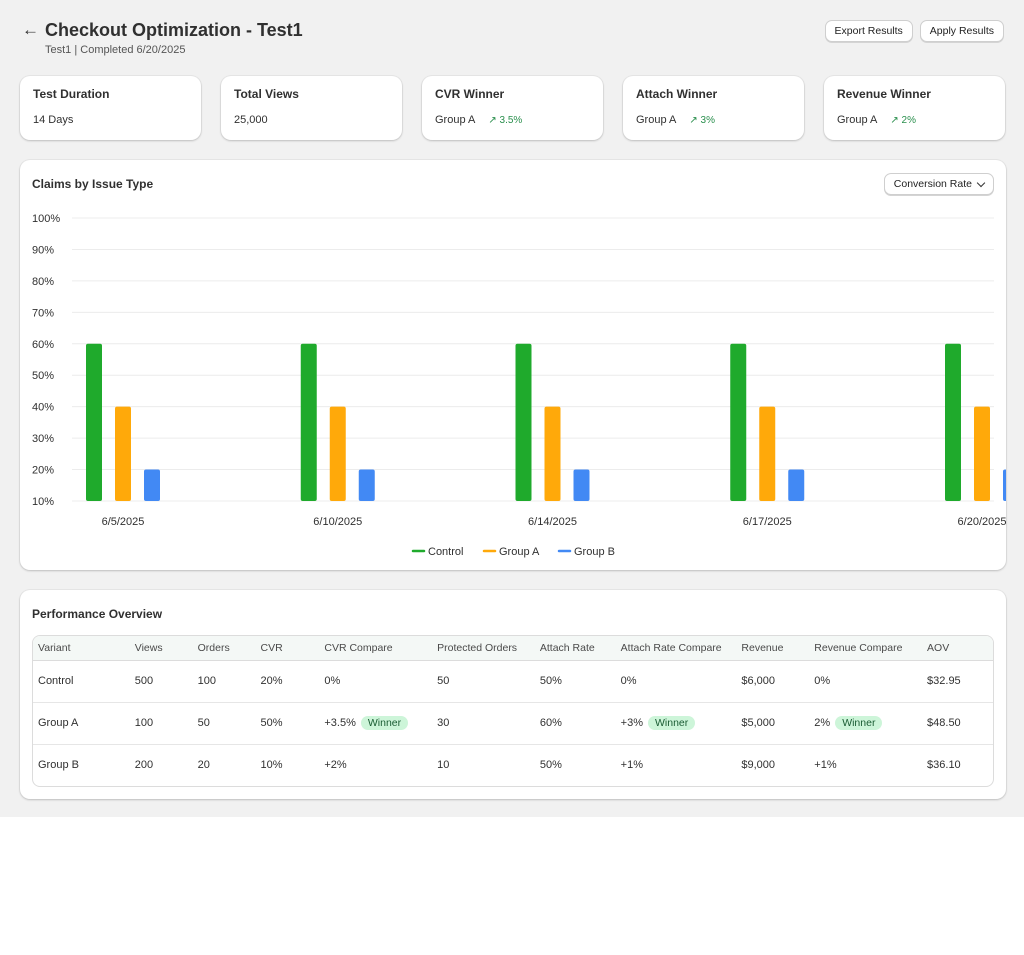 This screenshot has width=1024, height=955. I want to click on summary-card: CVR Winner Group A ↗ 3.5%, so click(512, 108).